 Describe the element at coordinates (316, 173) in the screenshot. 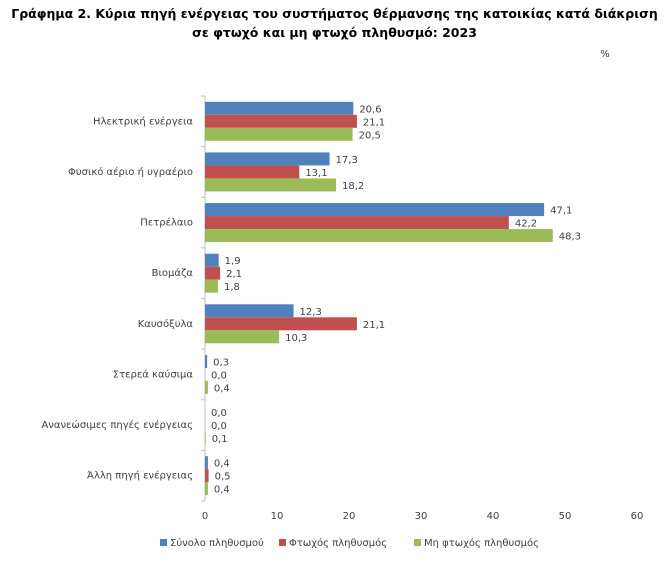

I see `value-label: 13,1` at that location.